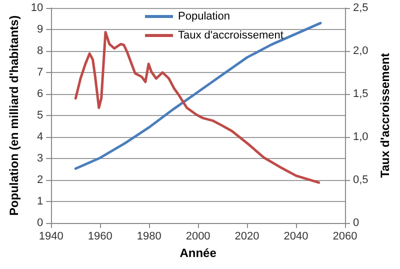 This screenshot has width=400, height=269. What do you see at coordinates (360, 94) in the screenshot?
I see `y2-tick-label: 1,5` at bounding box center [360, 94].